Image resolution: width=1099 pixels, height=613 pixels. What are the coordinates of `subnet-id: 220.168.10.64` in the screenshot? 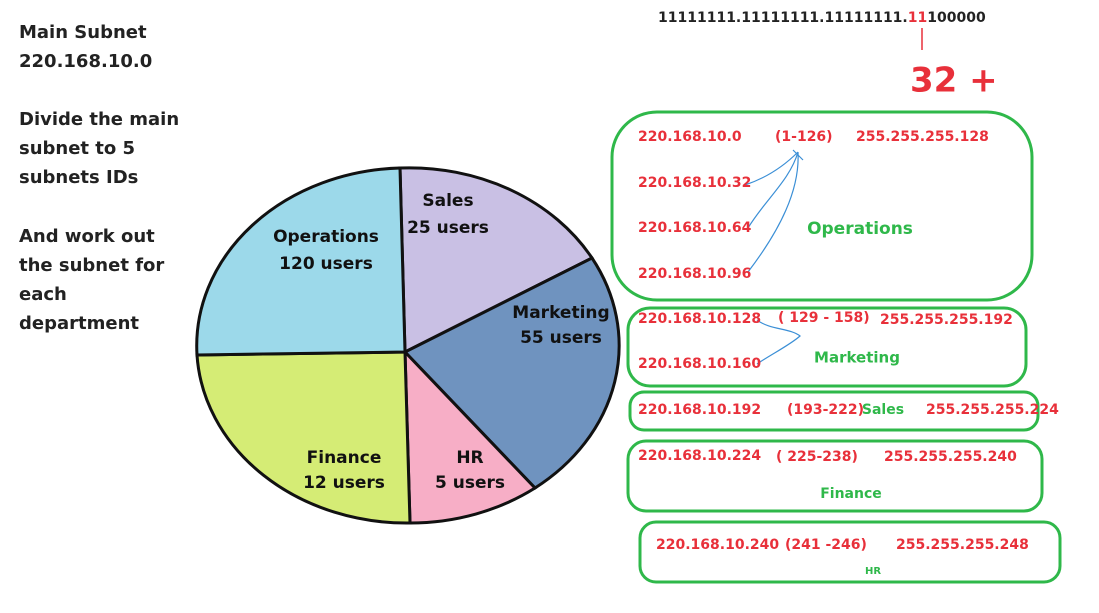 It's located at (695, 228).